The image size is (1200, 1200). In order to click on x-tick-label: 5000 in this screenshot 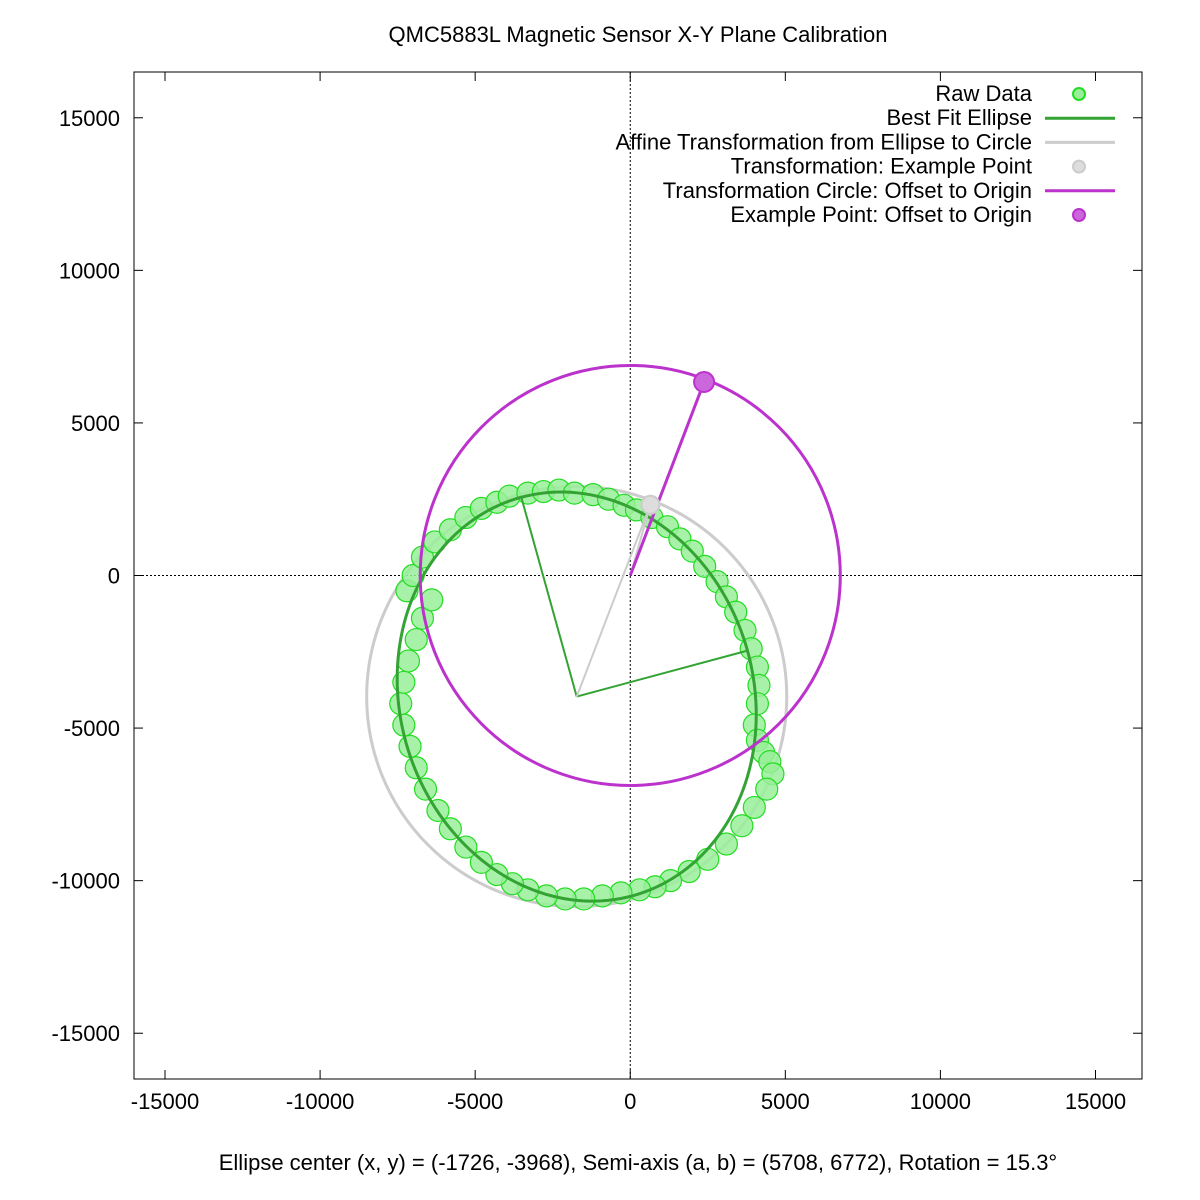, I will do `click(785, 1101)`.